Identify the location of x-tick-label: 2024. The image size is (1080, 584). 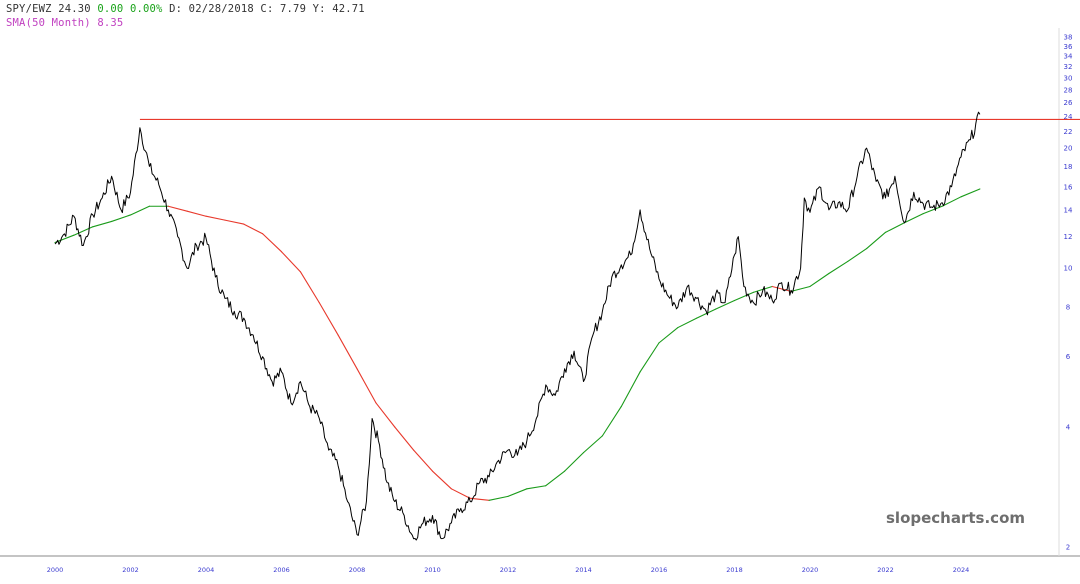
(961, 570).